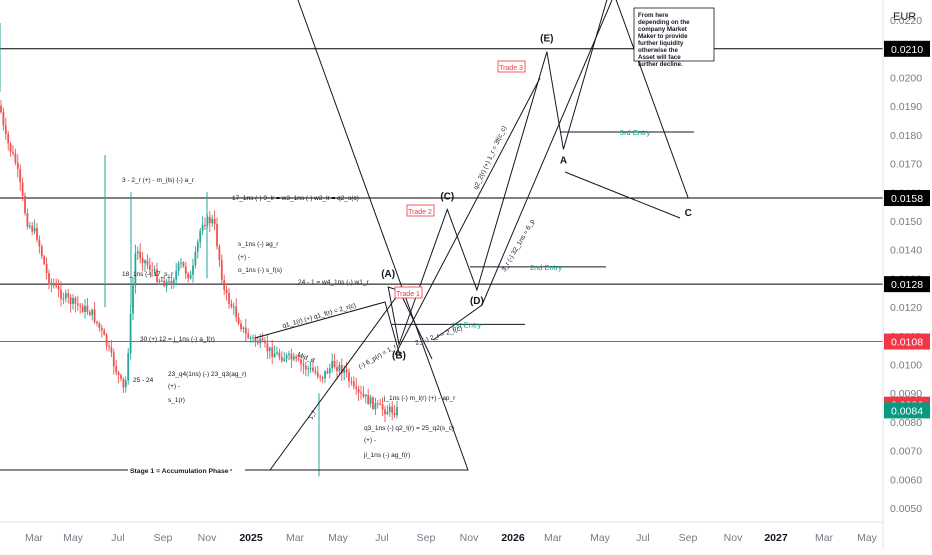  What do you see at coordinates (420, 212) in the screenshot?
I see `trade-label: Trade 2` at bounding box center [420, 212].